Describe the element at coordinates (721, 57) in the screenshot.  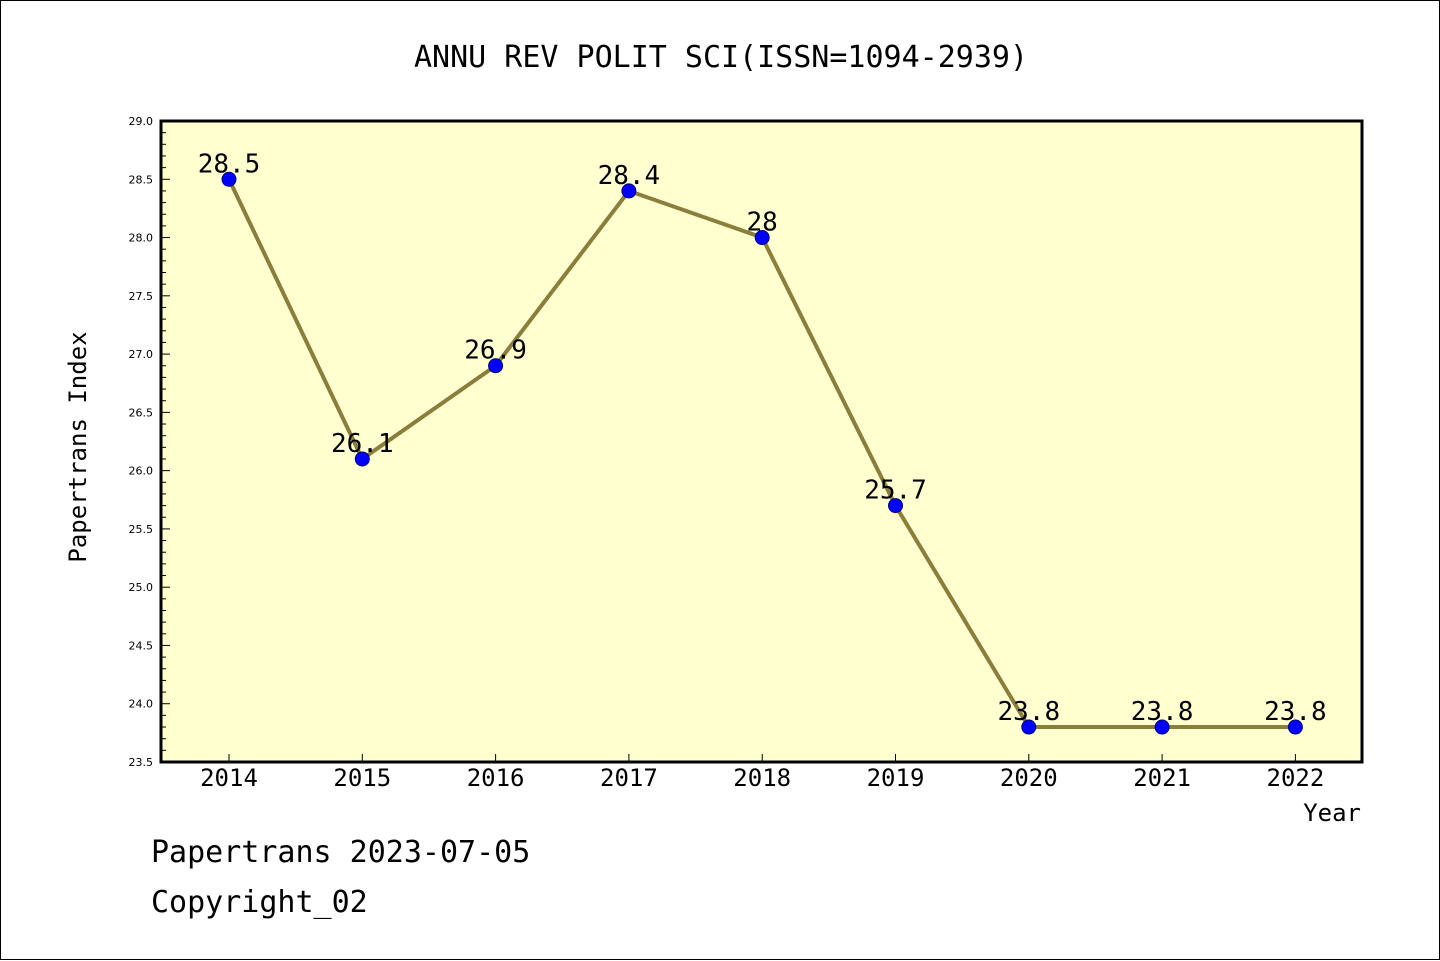
I see `chart-title: ANNU REV POLIT SCI(ISSN=1094-2939)` at that location.